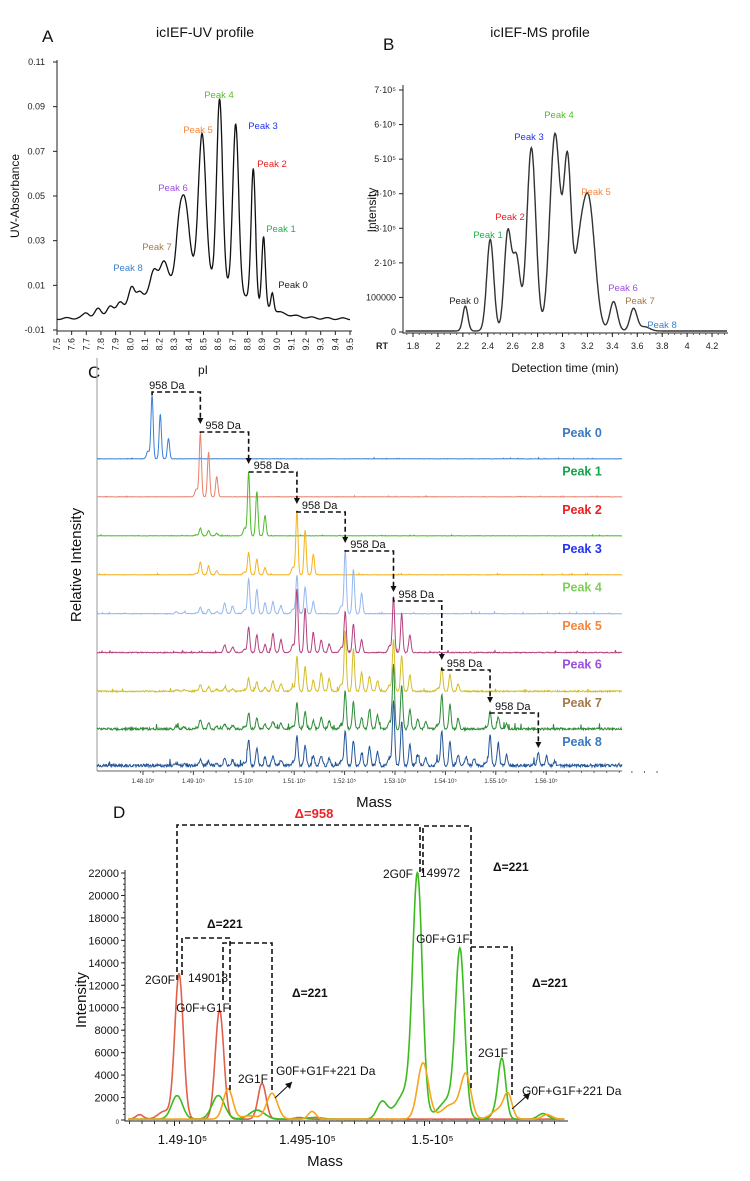  What do you see at coordinates (510, 217) in the screenshot?
I see `peak-label: Peak 2` at bounding box center [510, 217].